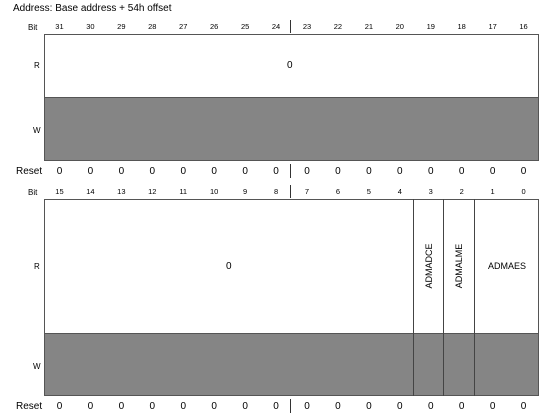 Image resolution: width=554 pixels, height=420 pixels. I want to click on reset-label-upper: Reset, so click(29, 171).